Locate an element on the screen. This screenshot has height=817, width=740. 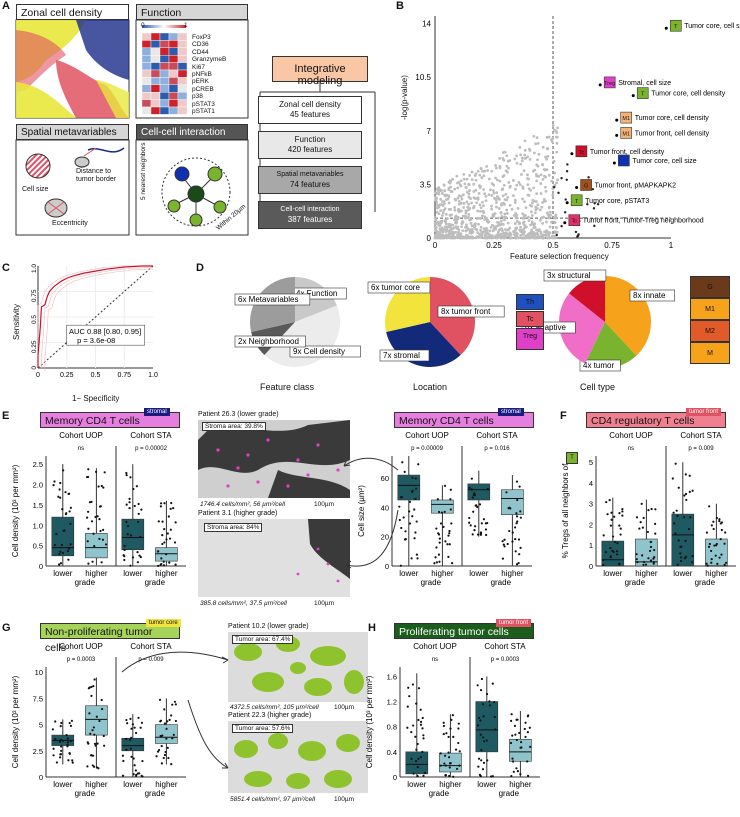
flow-box-sub: 45 features is located at coordinates (310, 114).